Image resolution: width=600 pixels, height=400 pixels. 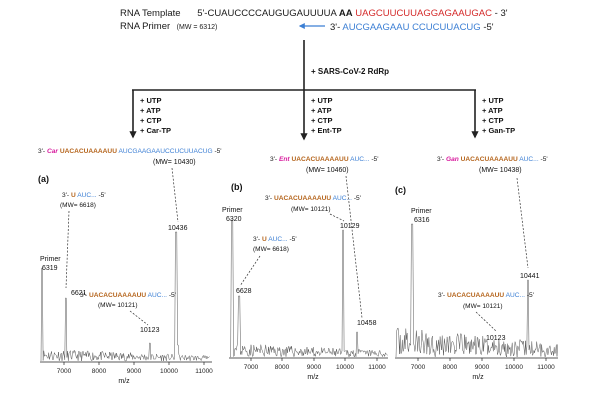 I want to click on product-car-mw: (MW= 10430), so click(x=174, y=162).